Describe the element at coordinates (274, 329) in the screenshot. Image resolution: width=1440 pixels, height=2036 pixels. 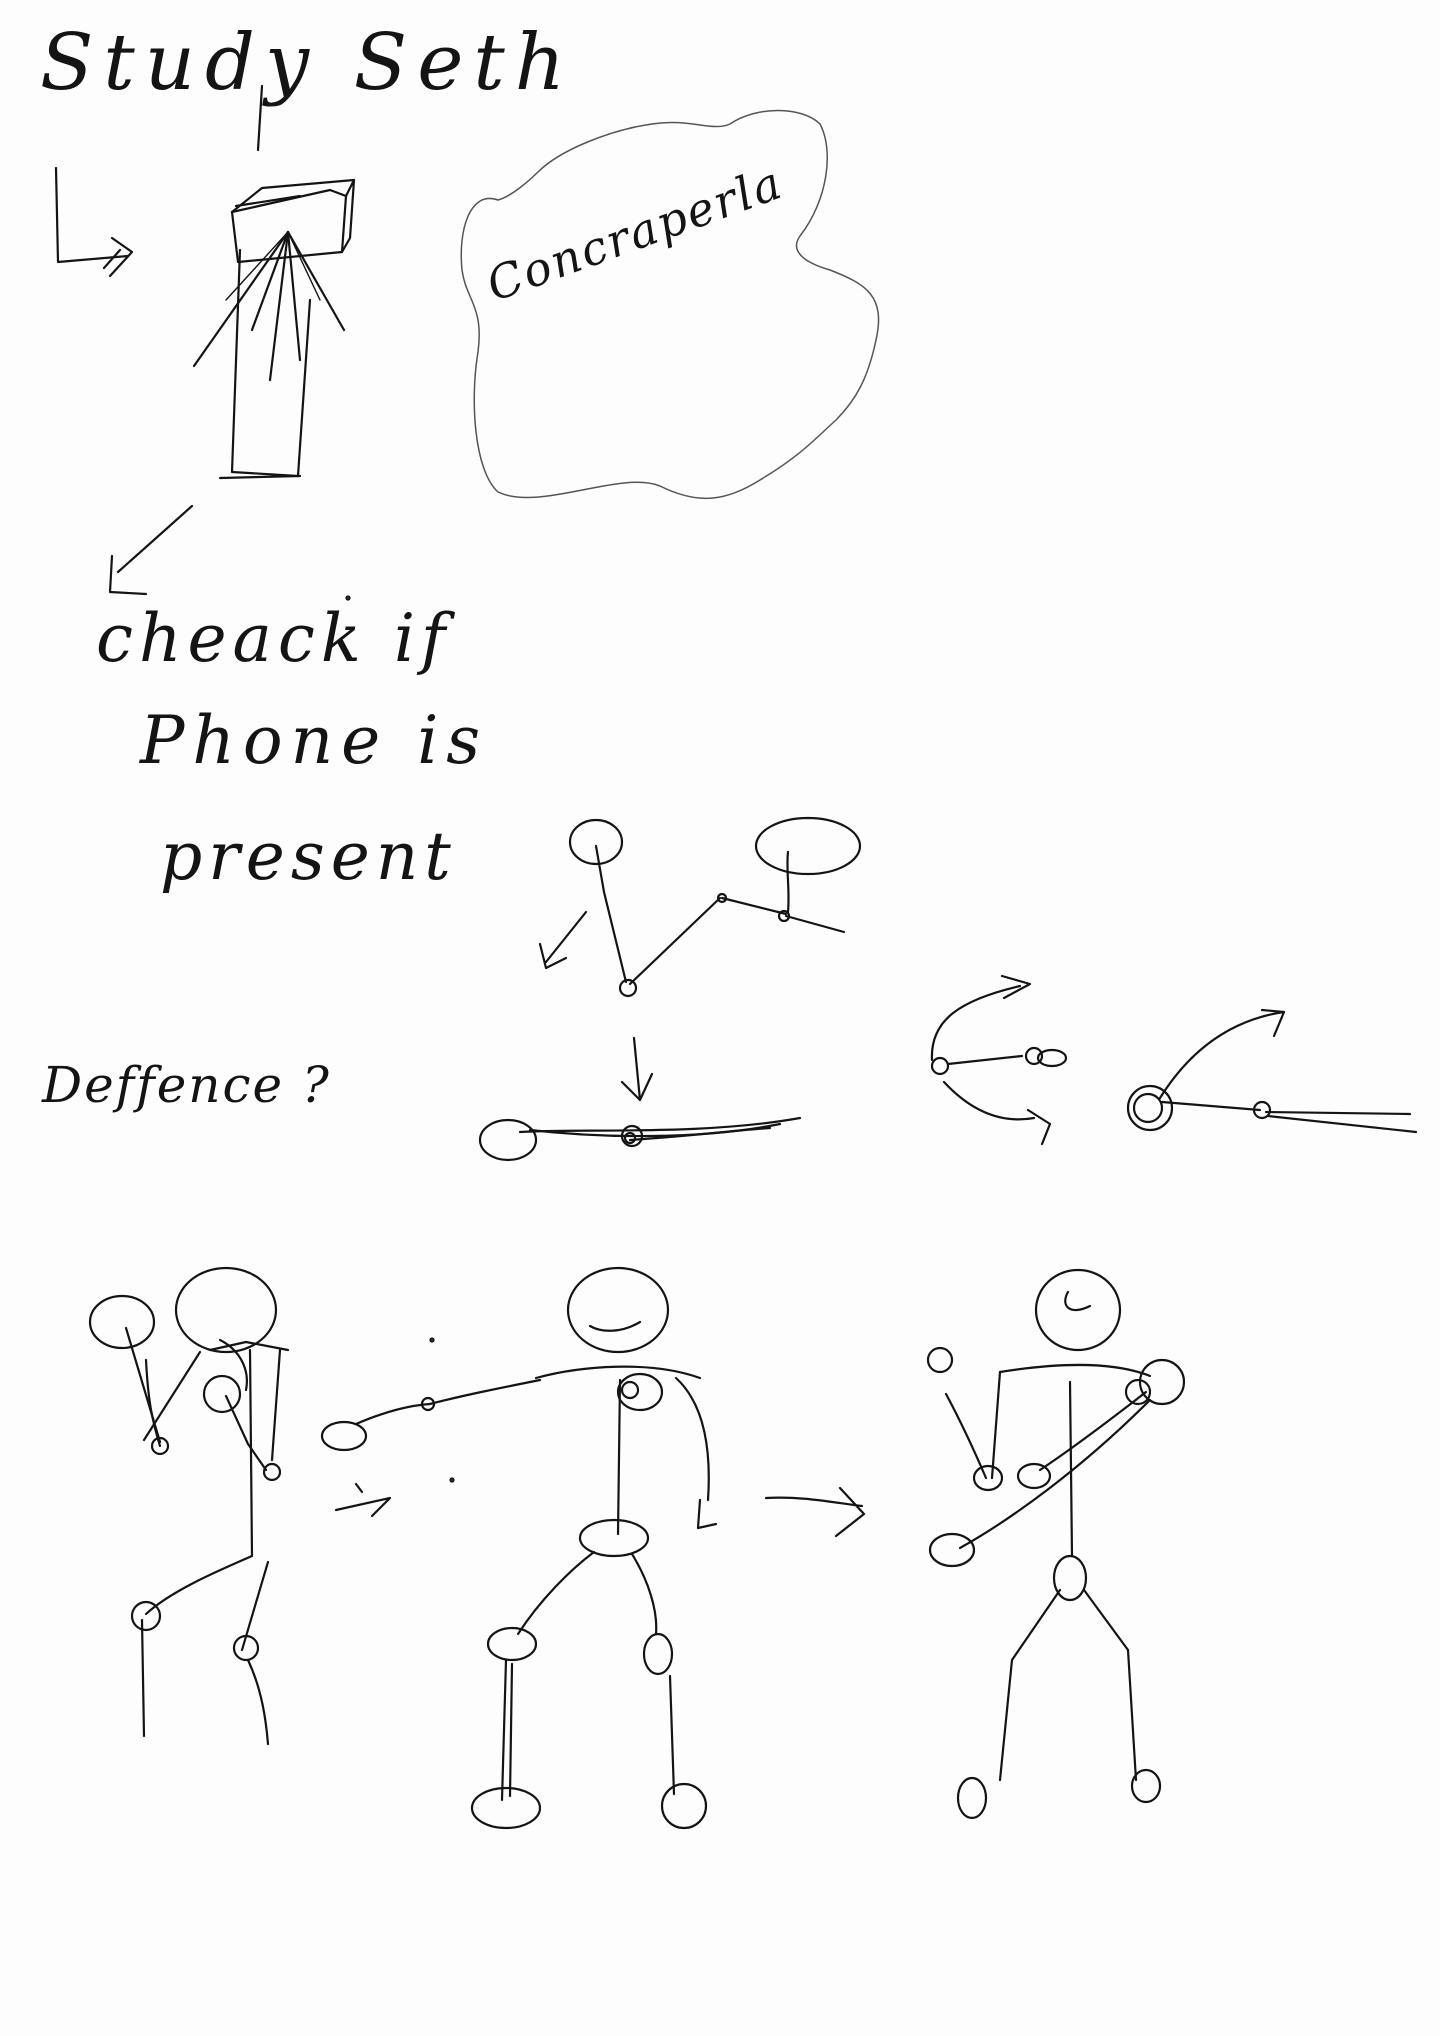
I see `phone-sketch` at that location.